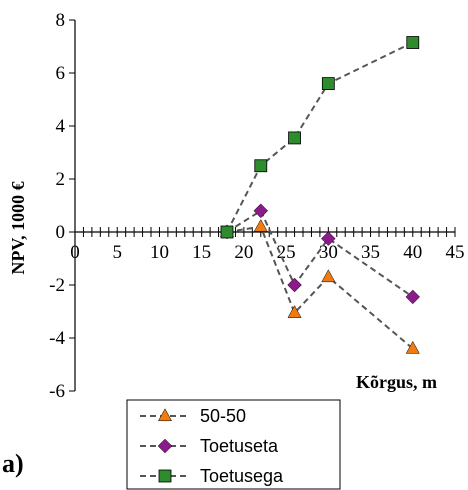  Describe the element at coordinates (370, 252) in the screenshot. I see `x-tick-label: 35` at that location.